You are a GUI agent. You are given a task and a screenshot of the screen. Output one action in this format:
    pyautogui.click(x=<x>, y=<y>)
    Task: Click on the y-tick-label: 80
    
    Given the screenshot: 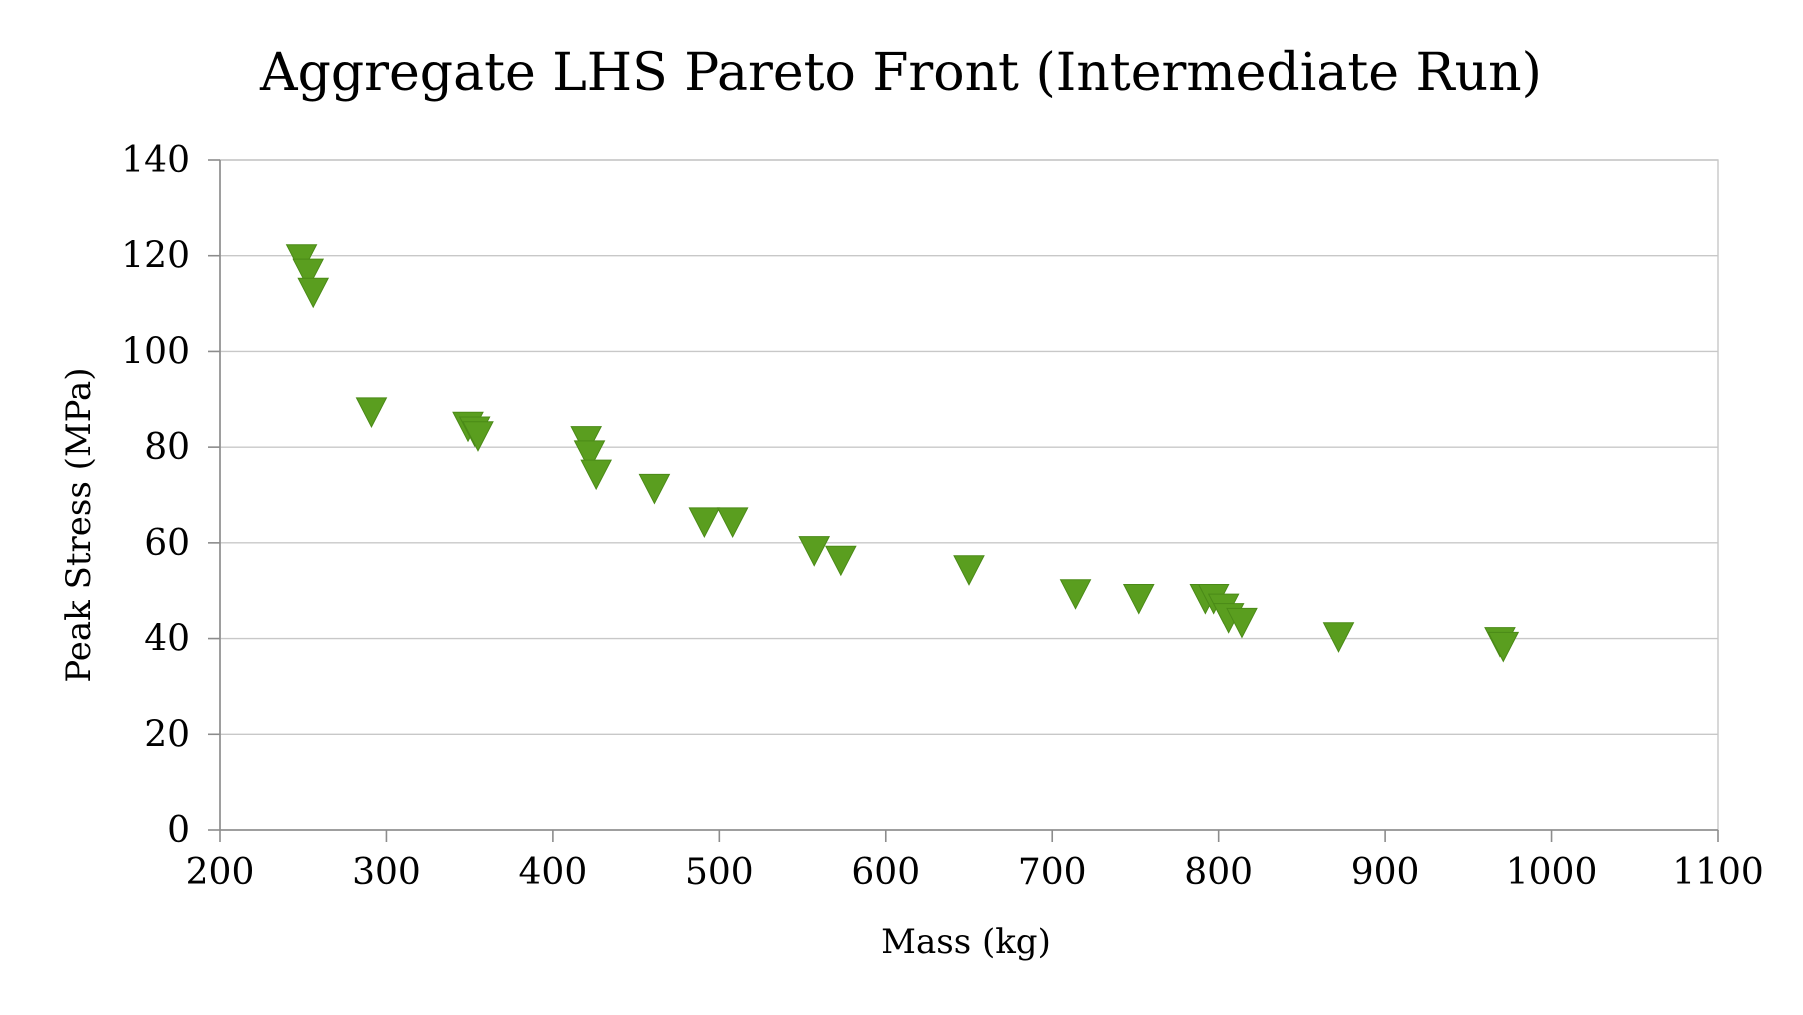 What is the action you would take?
    pyautogui.click(x=167, y=447)
    